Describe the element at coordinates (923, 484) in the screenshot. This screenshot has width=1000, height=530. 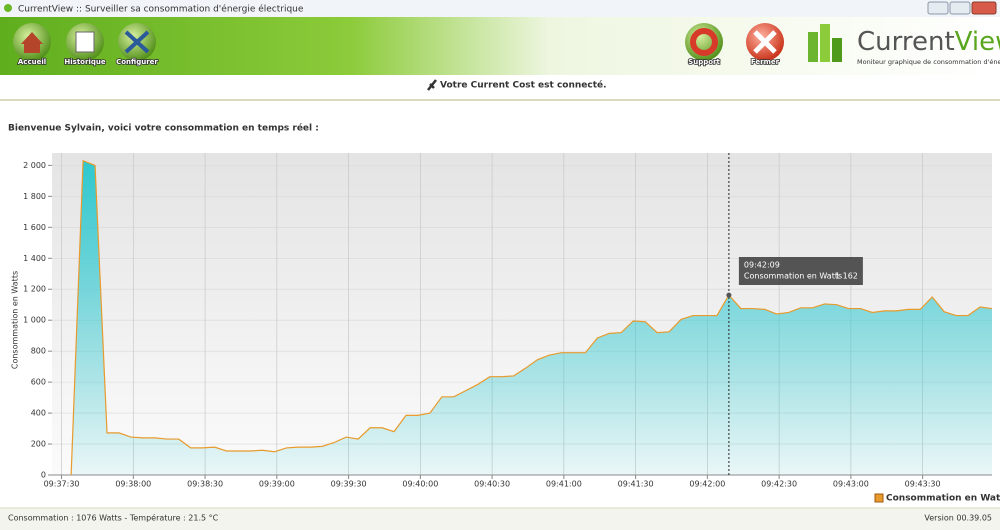
I see `x-tick-label: 09:43:30` at that location.